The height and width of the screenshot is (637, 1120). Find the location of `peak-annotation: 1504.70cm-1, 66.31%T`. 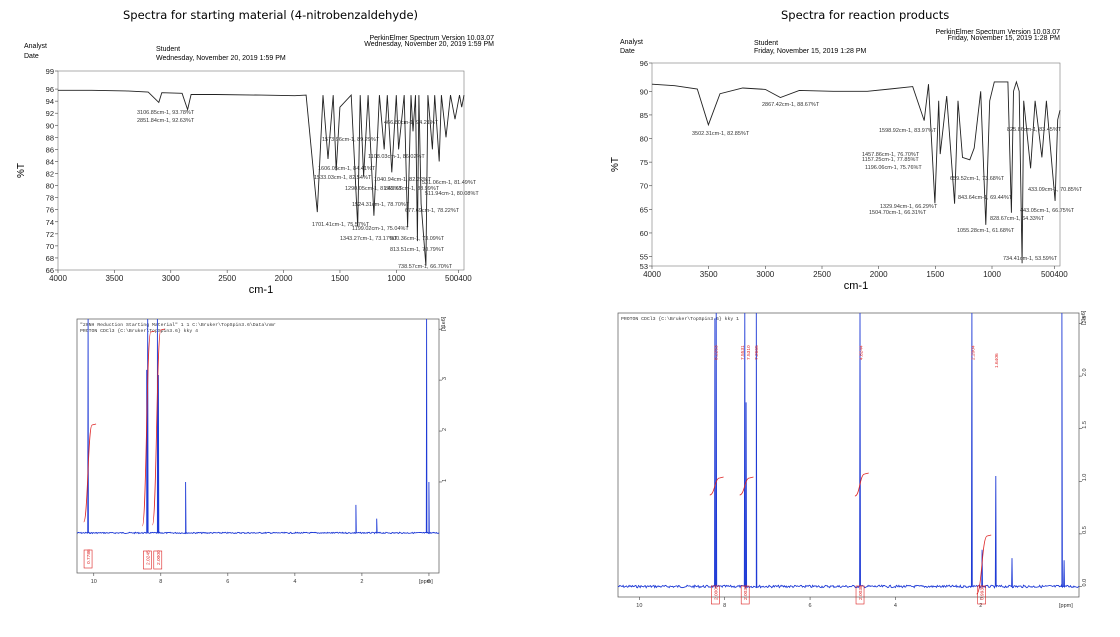

peak-annotation: 1504.70cm-1, 66.31%T is located at coordinates (898, 213).